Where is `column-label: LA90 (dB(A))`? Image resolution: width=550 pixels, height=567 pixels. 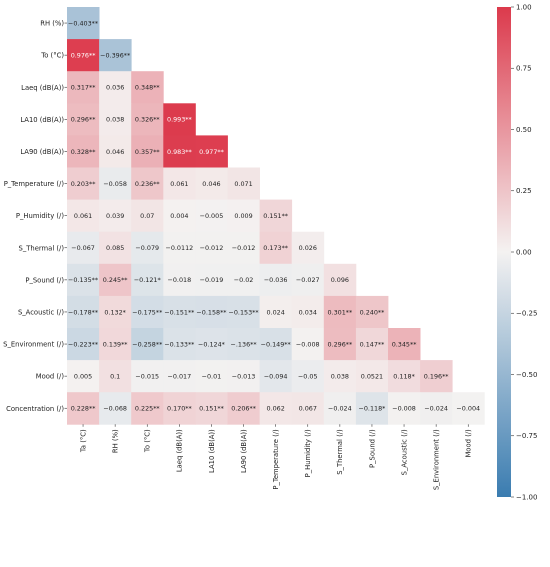
column-label: LA90 (dB(A)) is located at coordinates (244, 451).